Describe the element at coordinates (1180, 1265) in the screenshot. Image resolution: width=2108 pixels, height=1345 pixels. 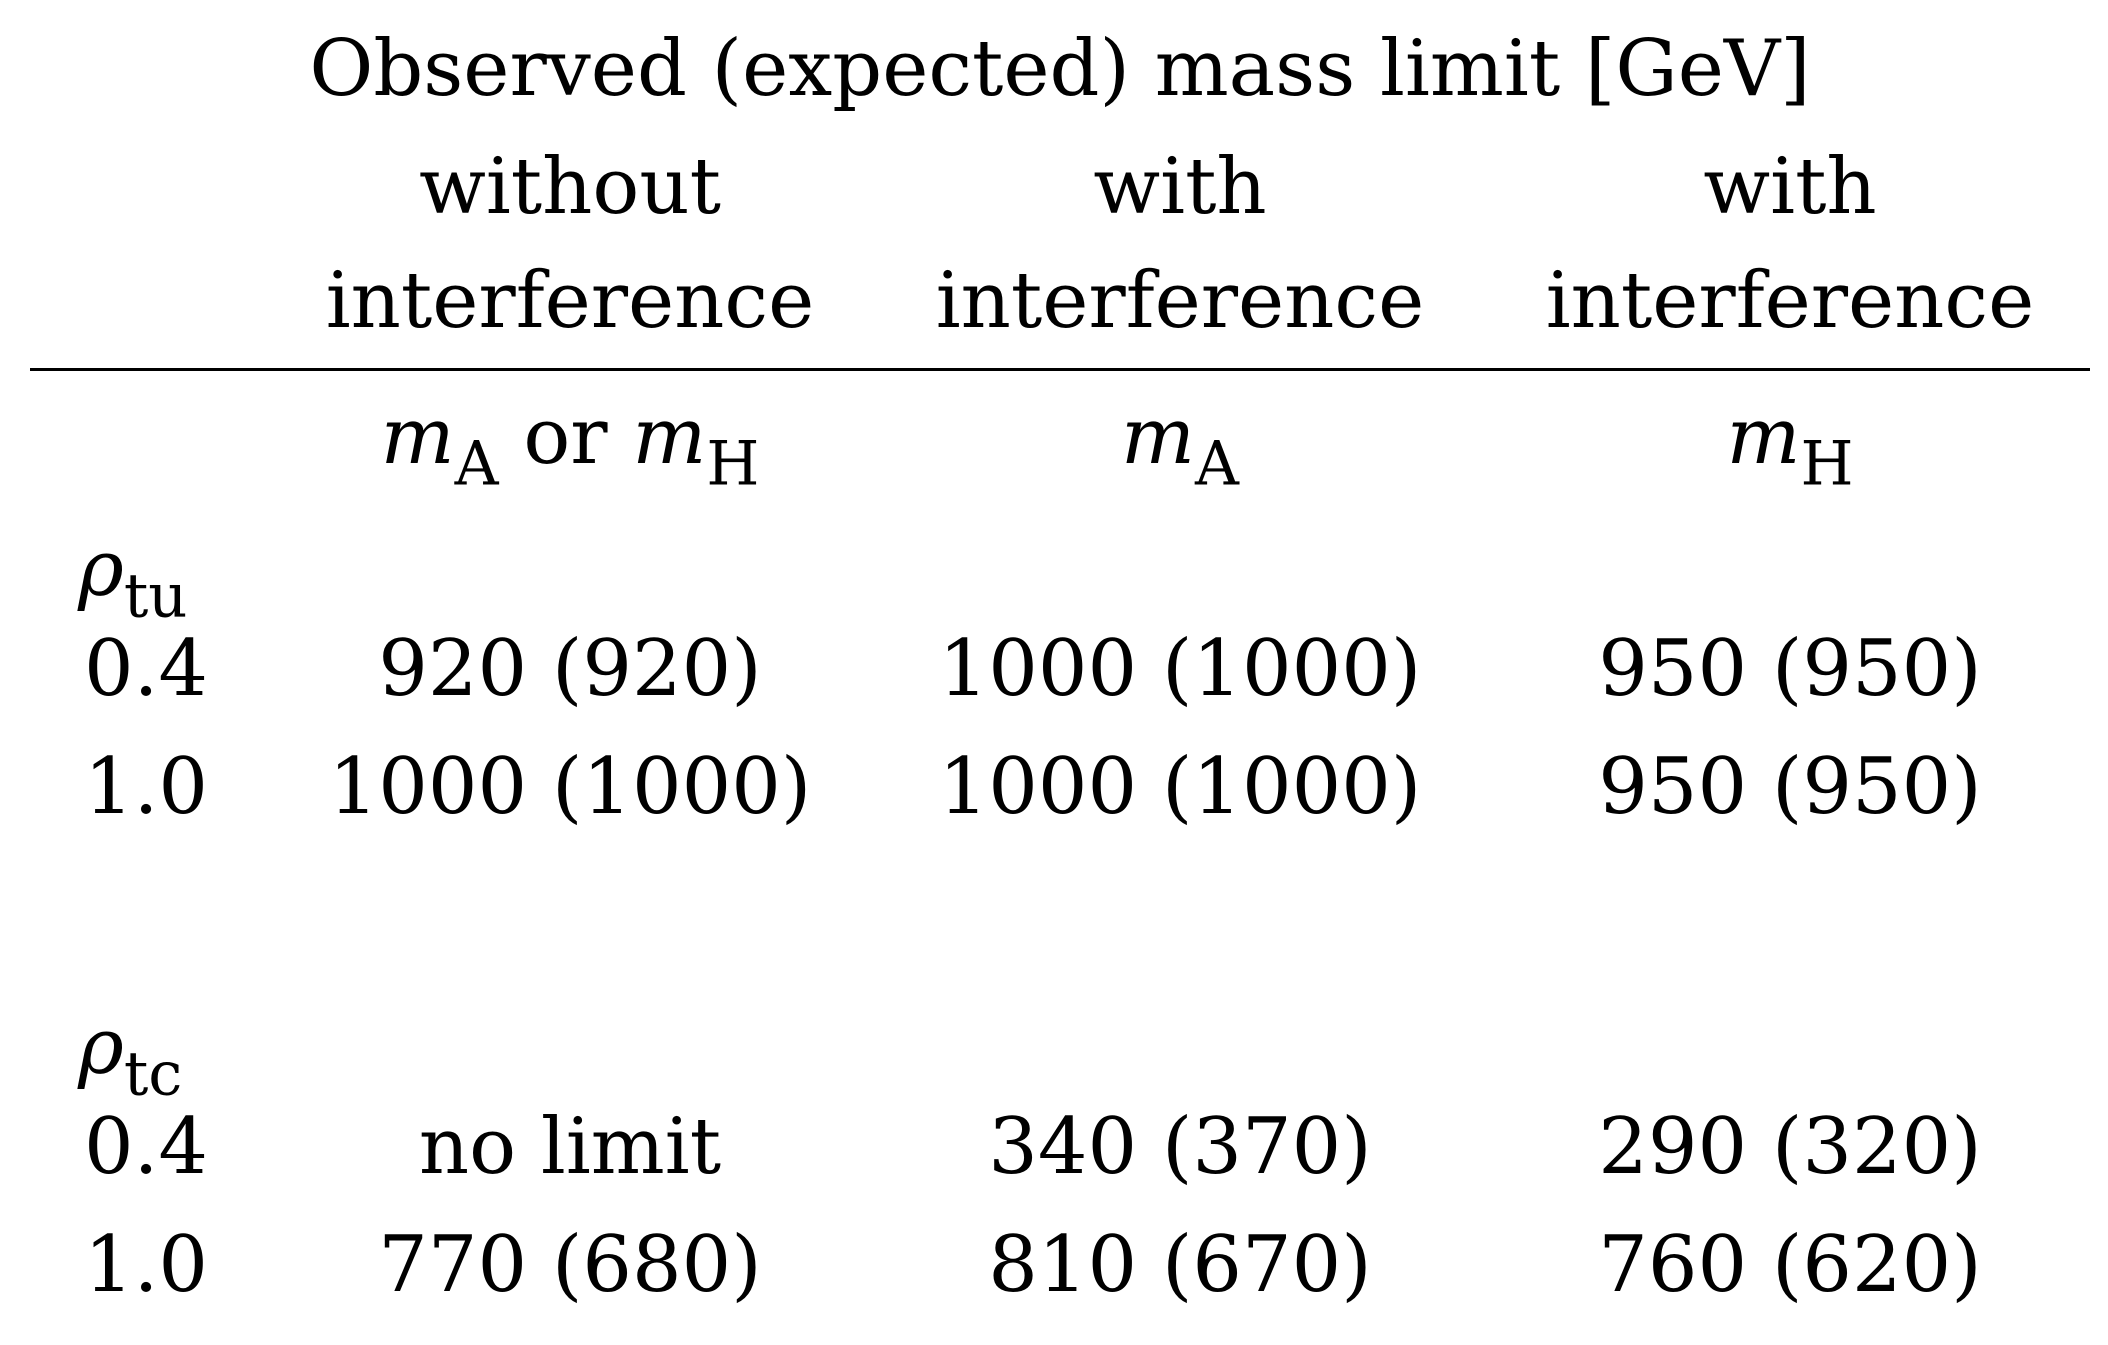
I see `table-cell: 810 (670)` at that location.